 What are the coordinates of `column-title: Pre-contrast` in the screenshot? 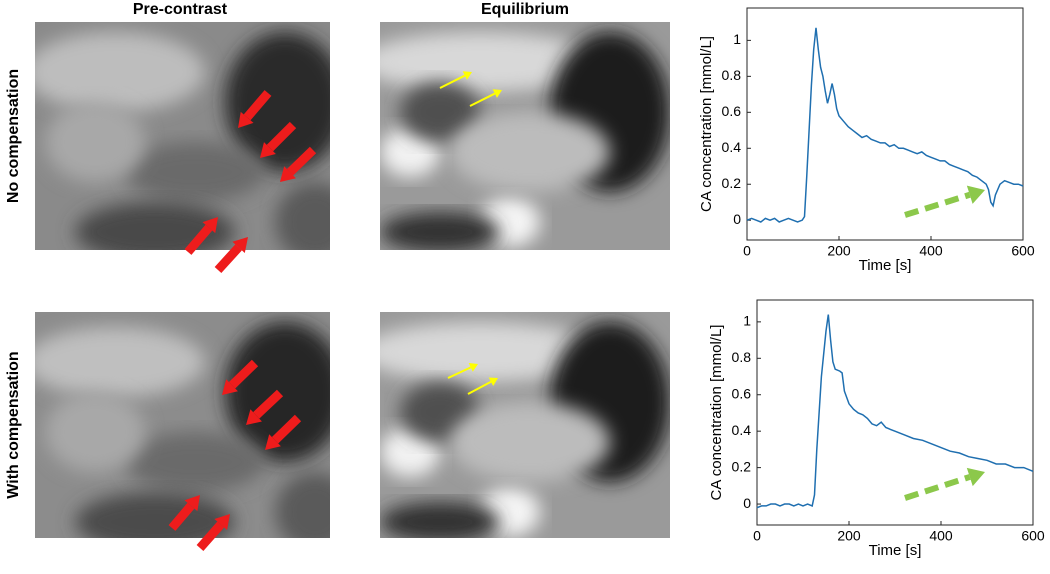 It's located at (180, 9).